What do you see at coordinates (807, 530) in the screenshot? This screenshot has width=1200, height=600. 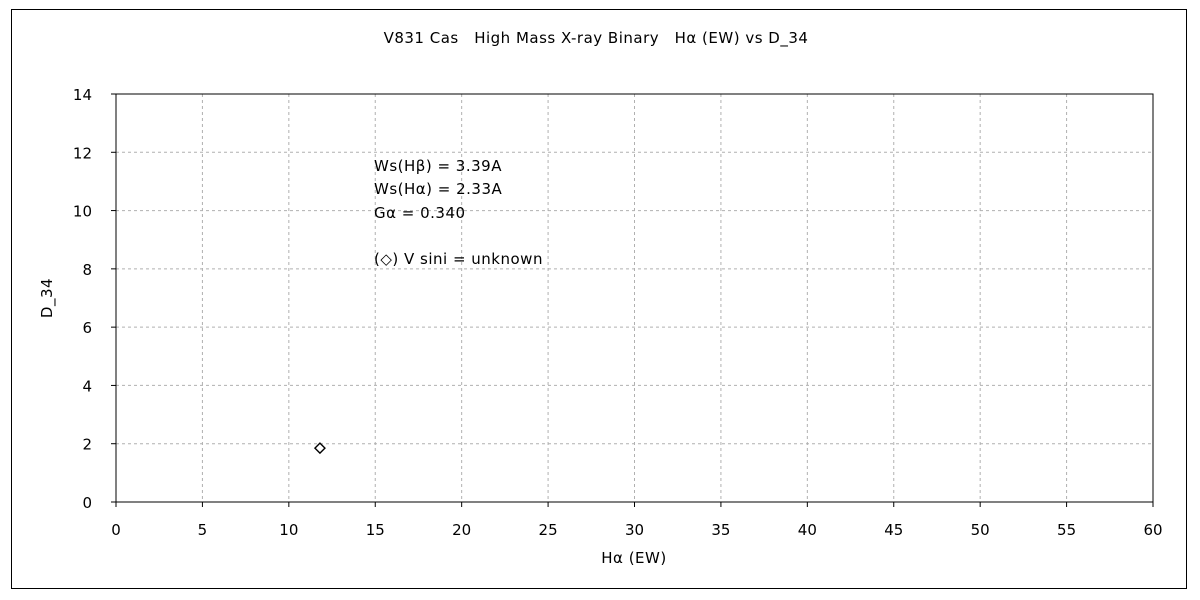 I see `x-tick-label: 40` at bounding box center [807, 530].